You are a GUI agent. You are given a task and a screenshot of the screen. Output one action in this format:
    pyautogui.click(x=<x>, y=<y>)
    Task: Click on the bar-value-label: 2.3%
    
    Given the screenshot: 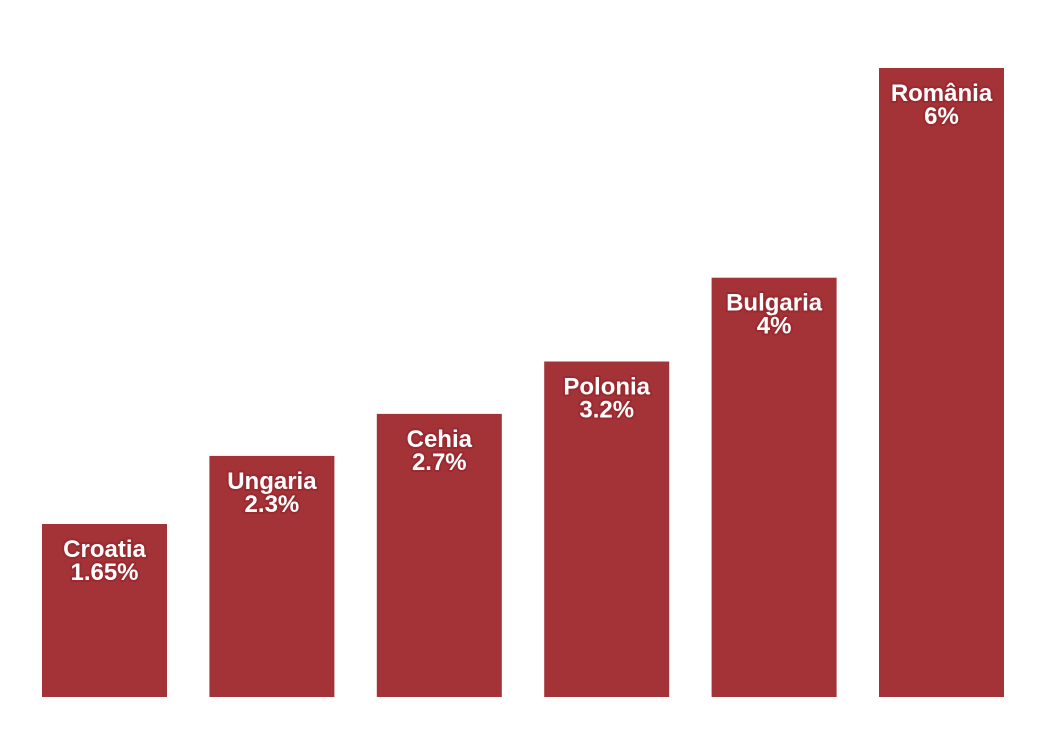 What is the action you would take?
    pyautogui.click(x=272, y=504)
    